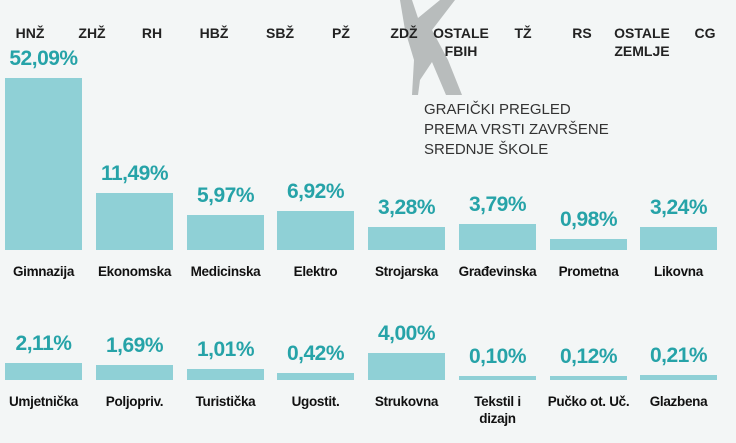 Image resolution: width=736 pixels, height=443 pixels. Describe the element at coordinates (280, 33) in the screenshot. I see `region-label: SBŽ` at that location.